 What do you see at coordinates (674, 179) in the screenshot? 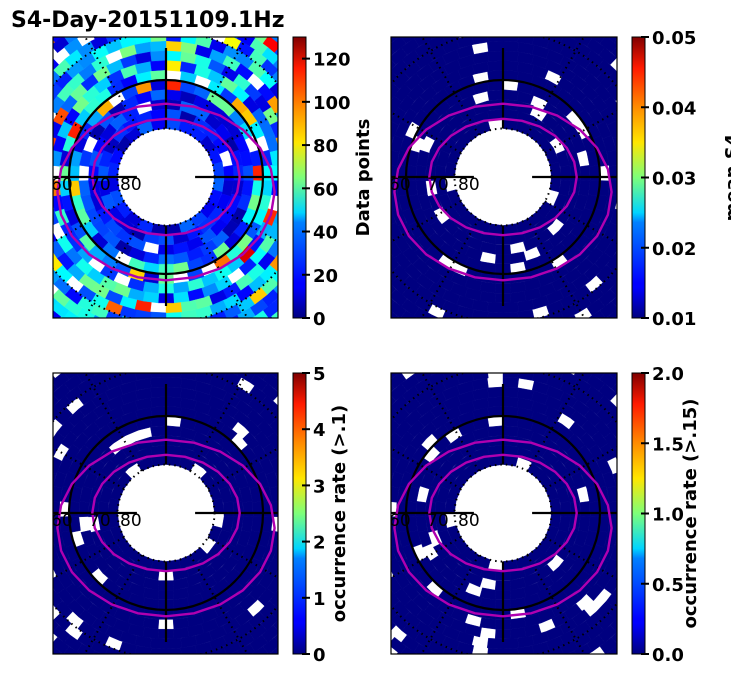
I see `colorbar-tick-label: 0.03` at bounding box center [674, 179].